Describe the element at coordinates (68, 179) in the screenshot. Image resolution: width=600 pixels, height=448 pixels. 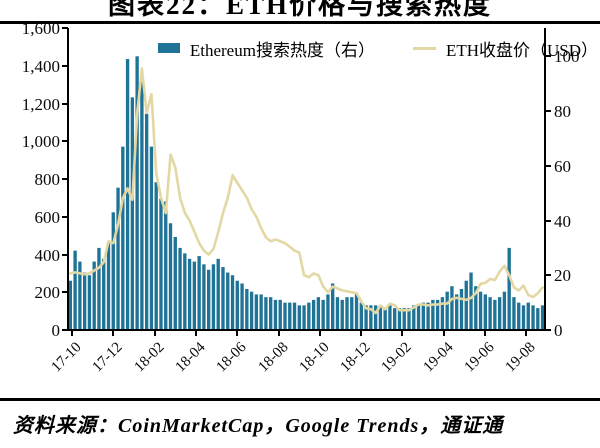
I see `left-axis-spine` at that location.